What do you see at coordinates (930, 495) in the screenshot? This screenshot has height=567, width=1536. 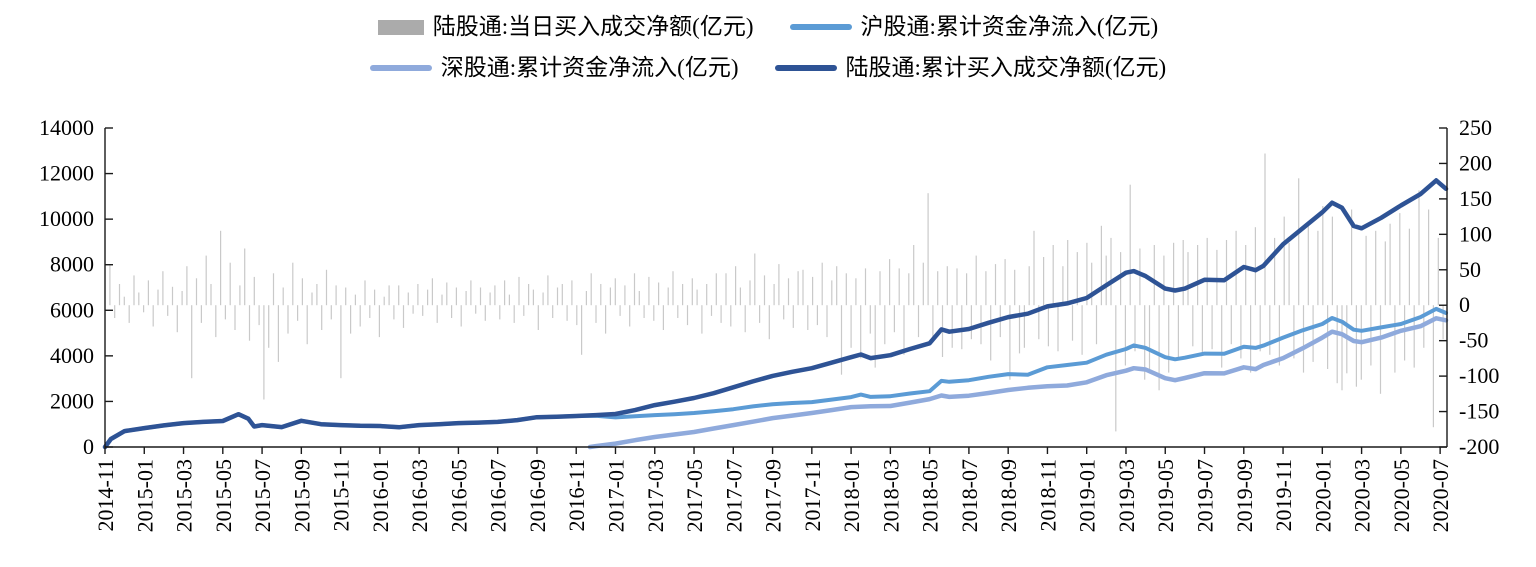 I see `x-axis-tick-label: 2018-05` at bounding box center [930, 495].